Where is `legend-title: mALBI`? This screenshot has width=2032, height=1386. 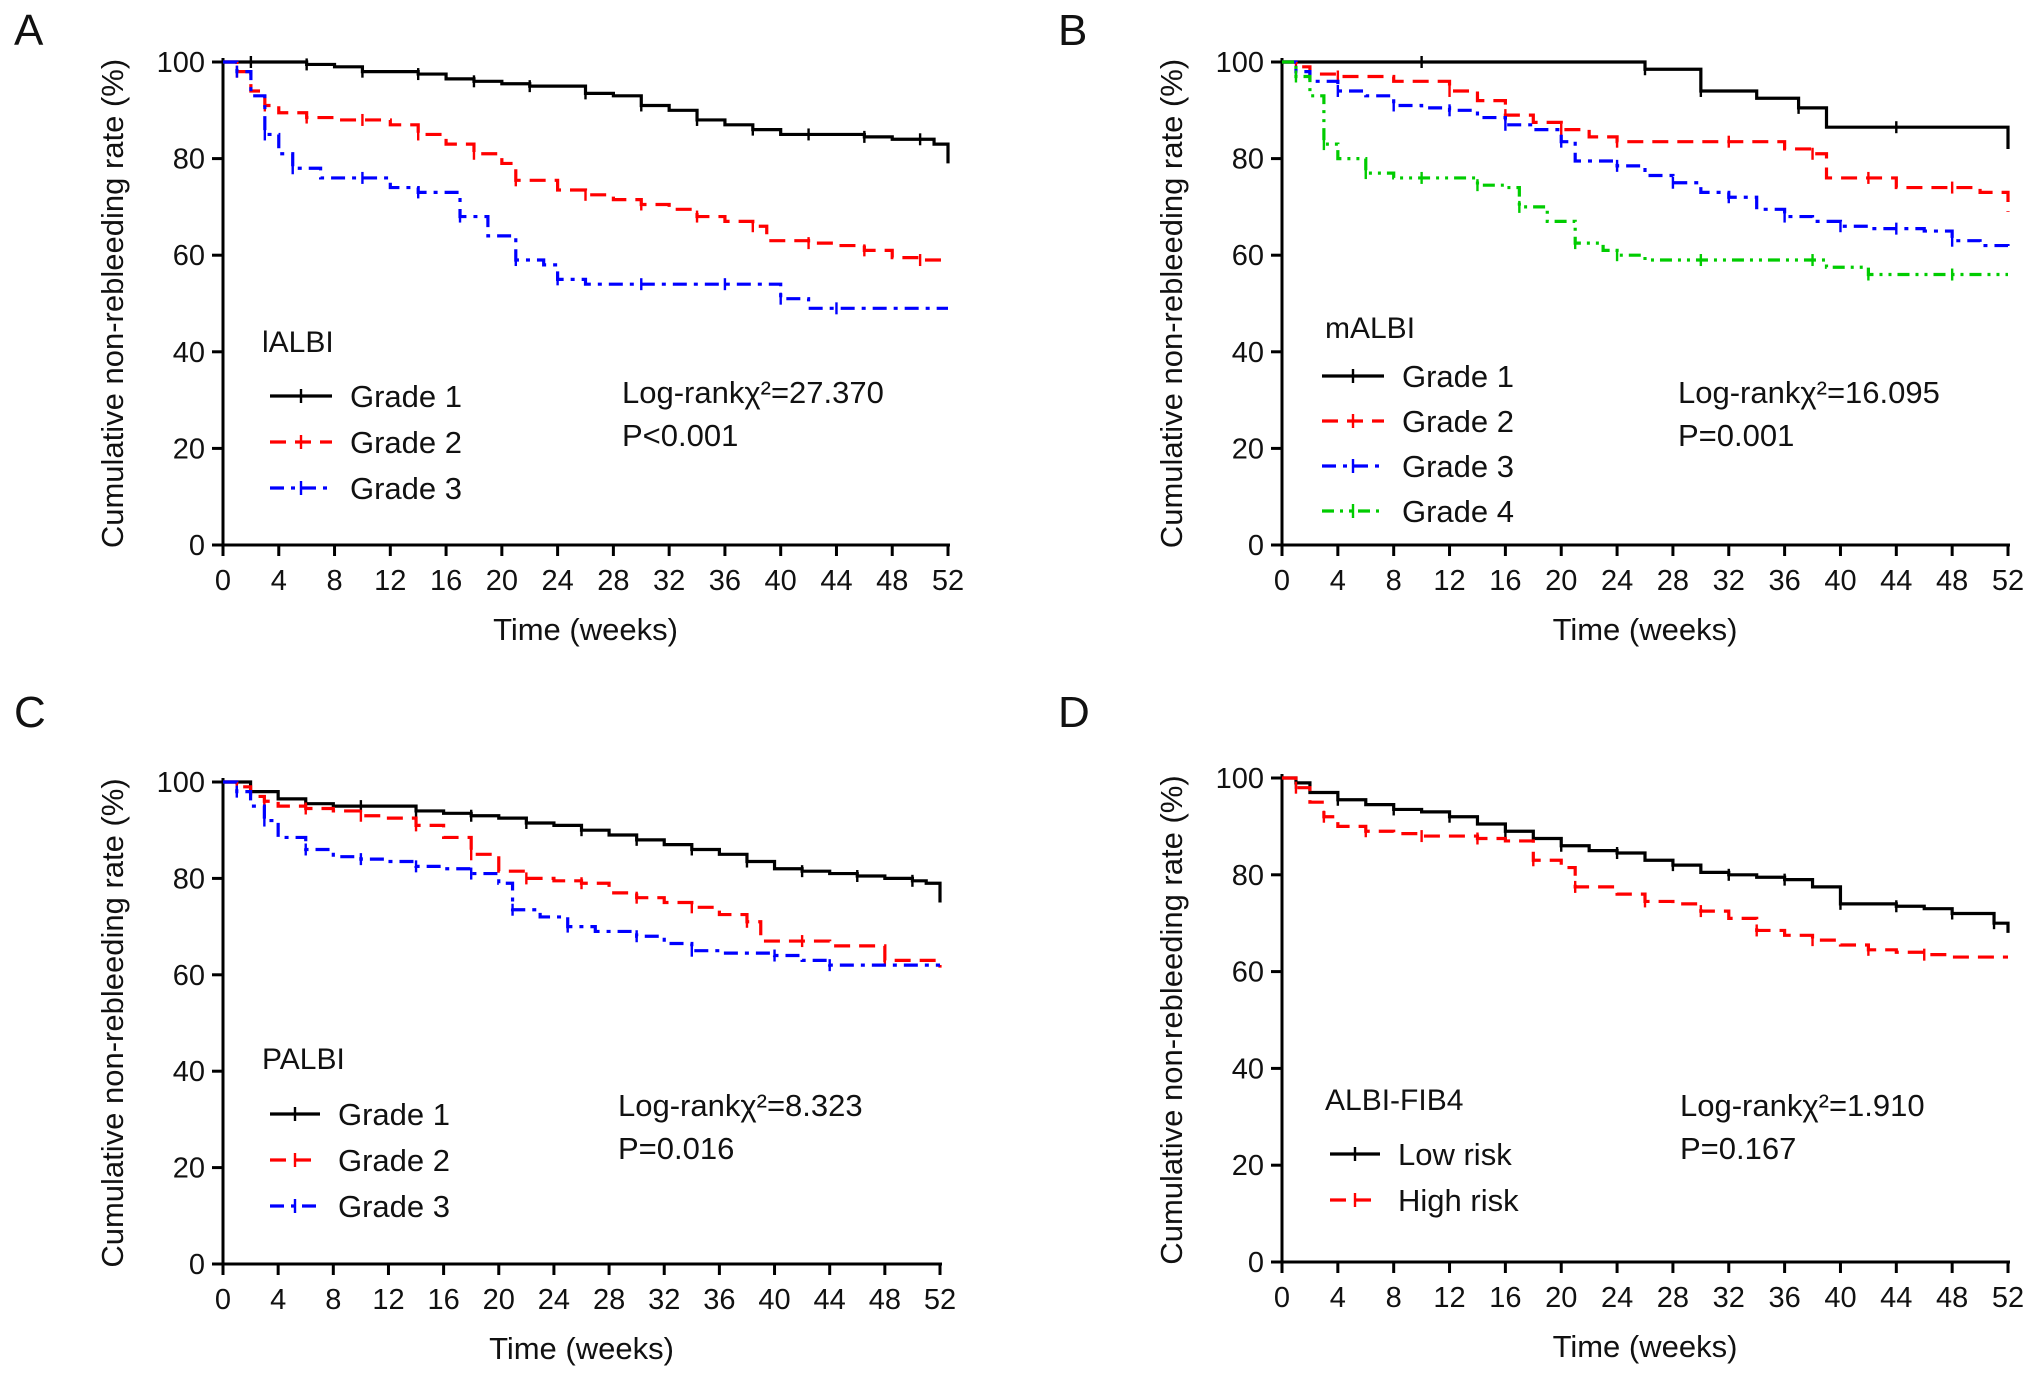
legend-title: mALBI is located at coordinates (1370, 328).